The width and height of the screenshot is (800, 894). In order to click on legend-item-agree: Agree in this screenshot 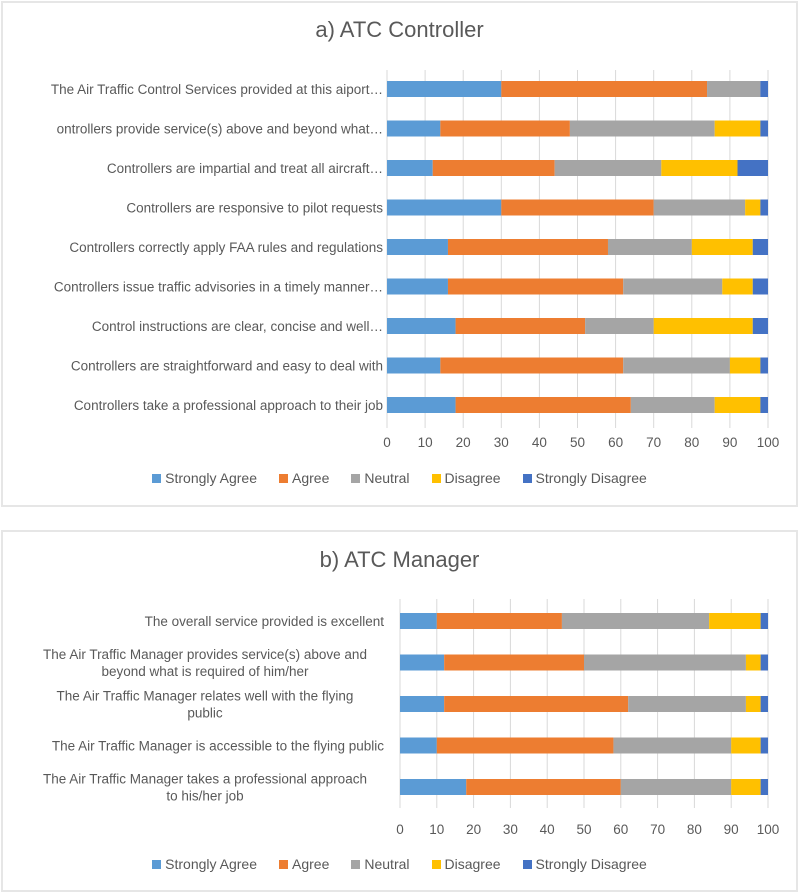, I will do `click(304, 478)`.